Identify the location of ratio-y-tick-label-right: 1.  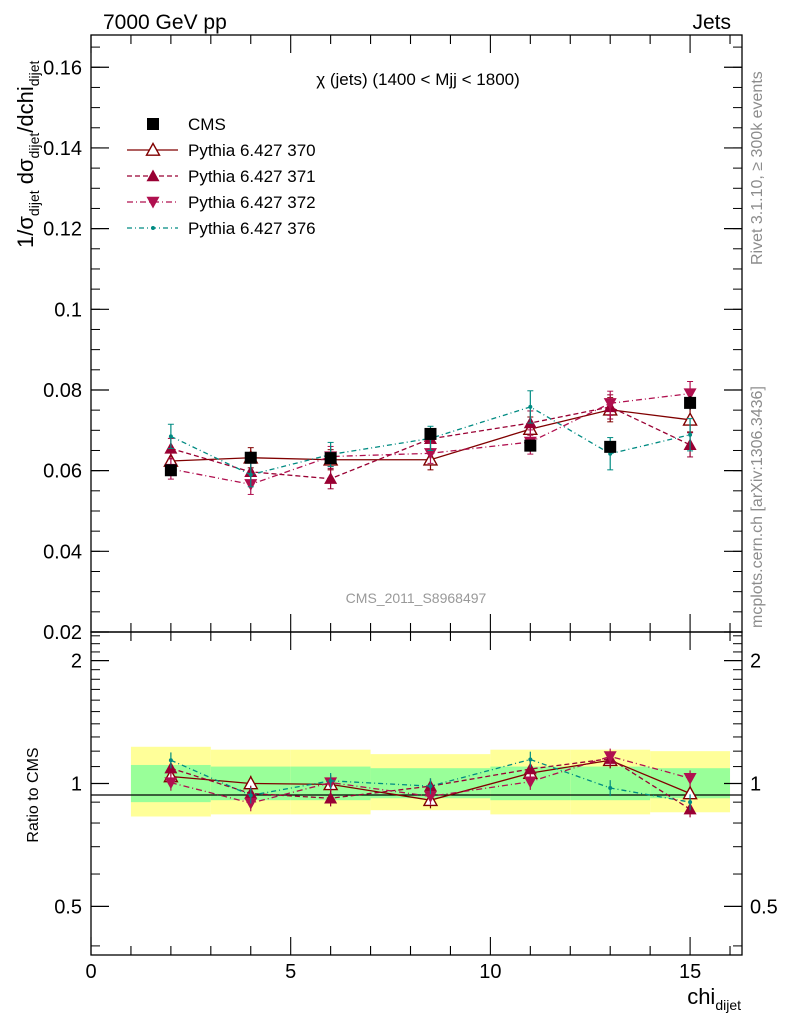
(755, 784).